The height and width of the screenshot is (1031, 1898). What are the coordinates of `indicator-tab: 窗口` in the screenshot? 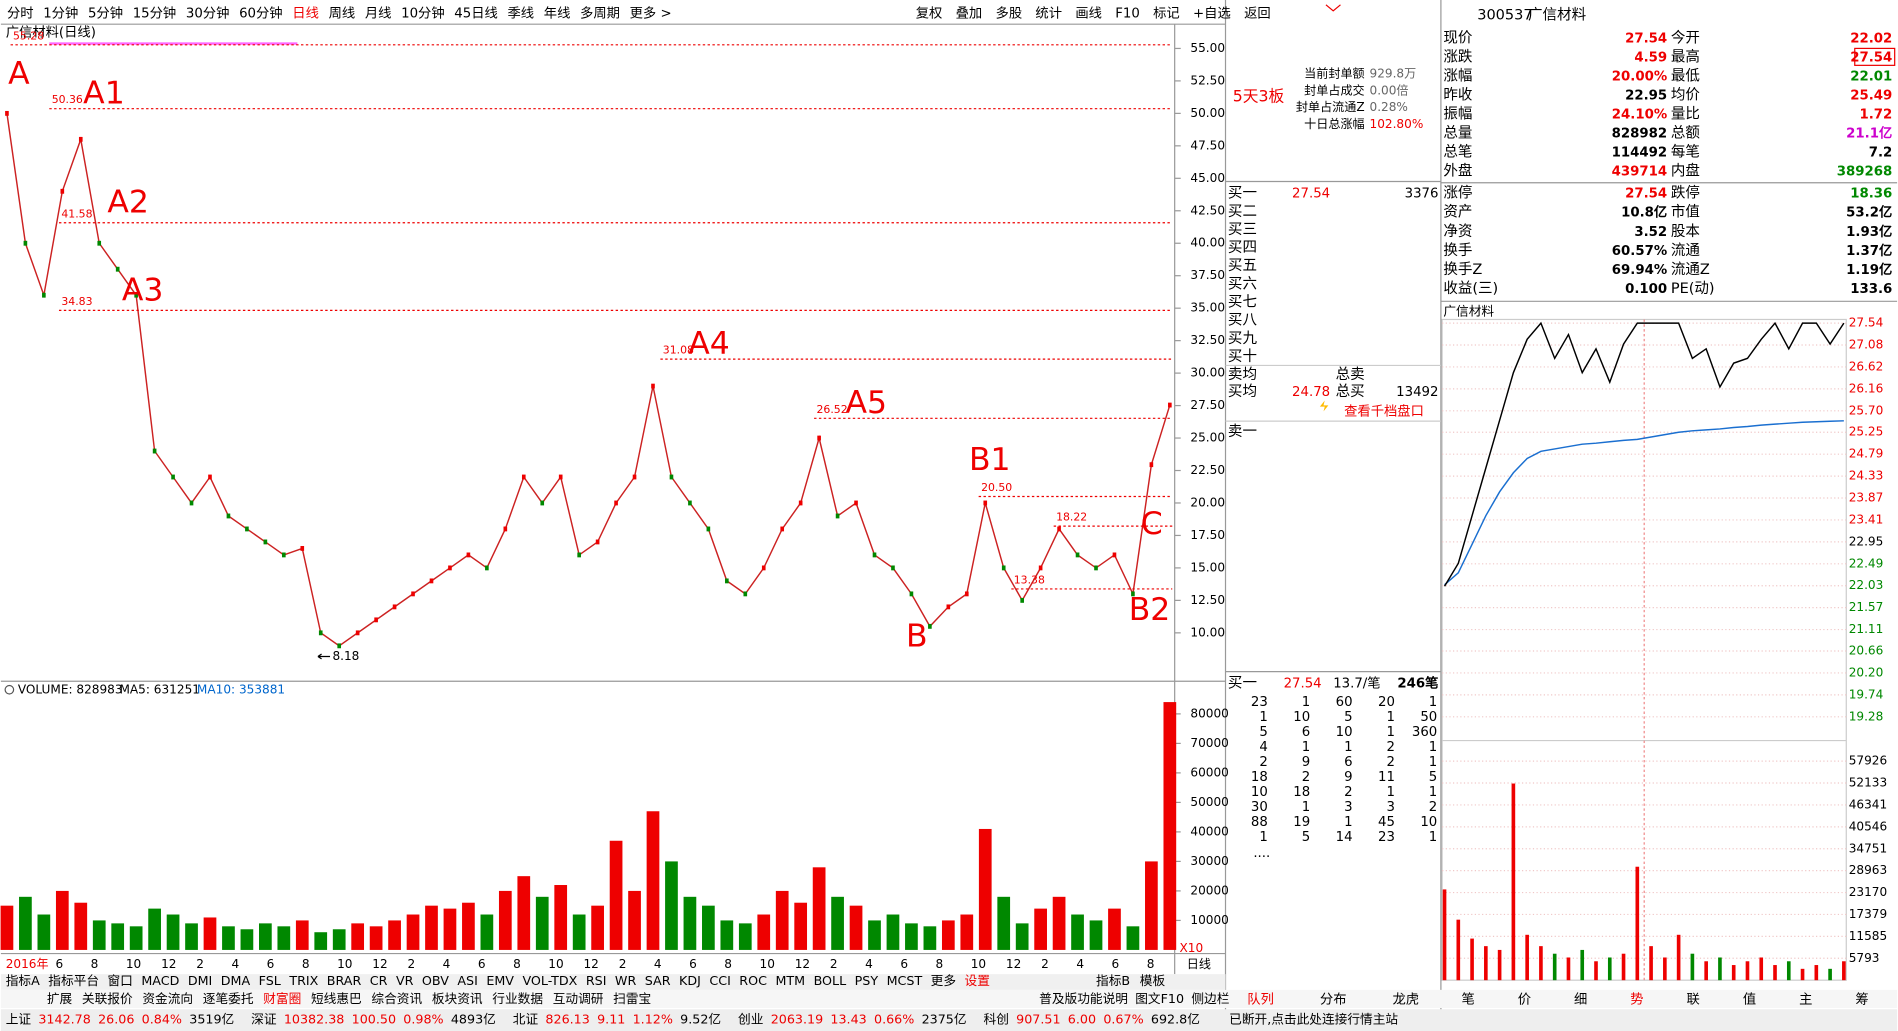 It's located at (119, 980).